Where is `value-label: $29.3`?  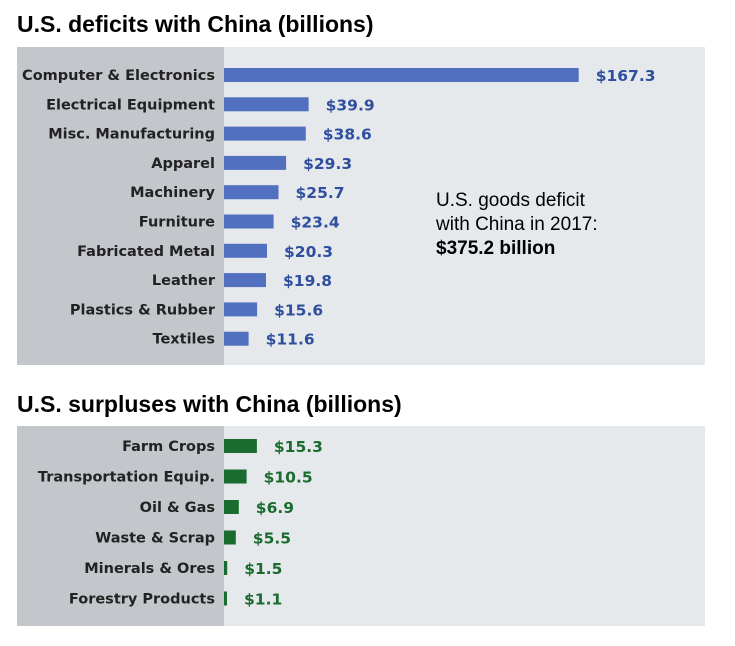
value-label: $29.3 is located at coordinates (327, 164).